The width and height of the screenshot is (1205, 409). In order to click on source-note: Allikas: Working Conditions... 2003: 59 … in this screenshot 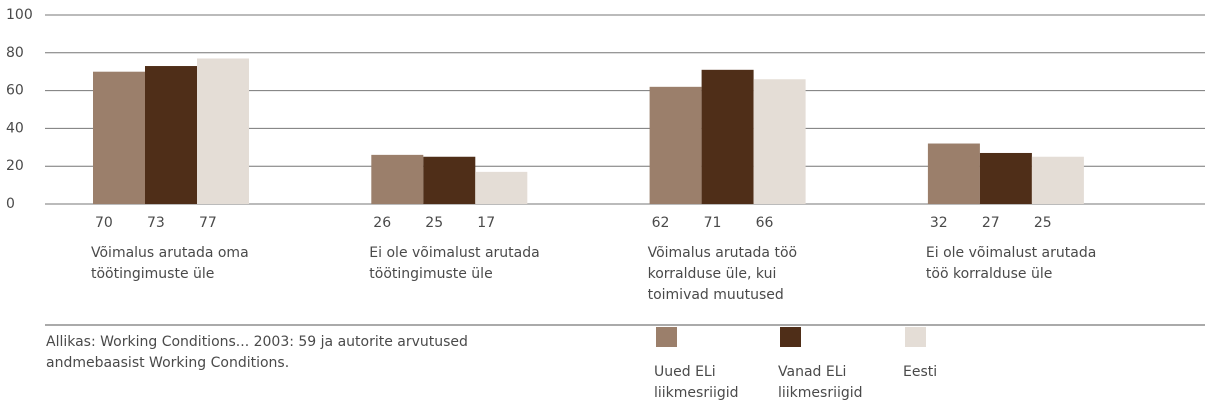, I will do `click(257, 352)`.